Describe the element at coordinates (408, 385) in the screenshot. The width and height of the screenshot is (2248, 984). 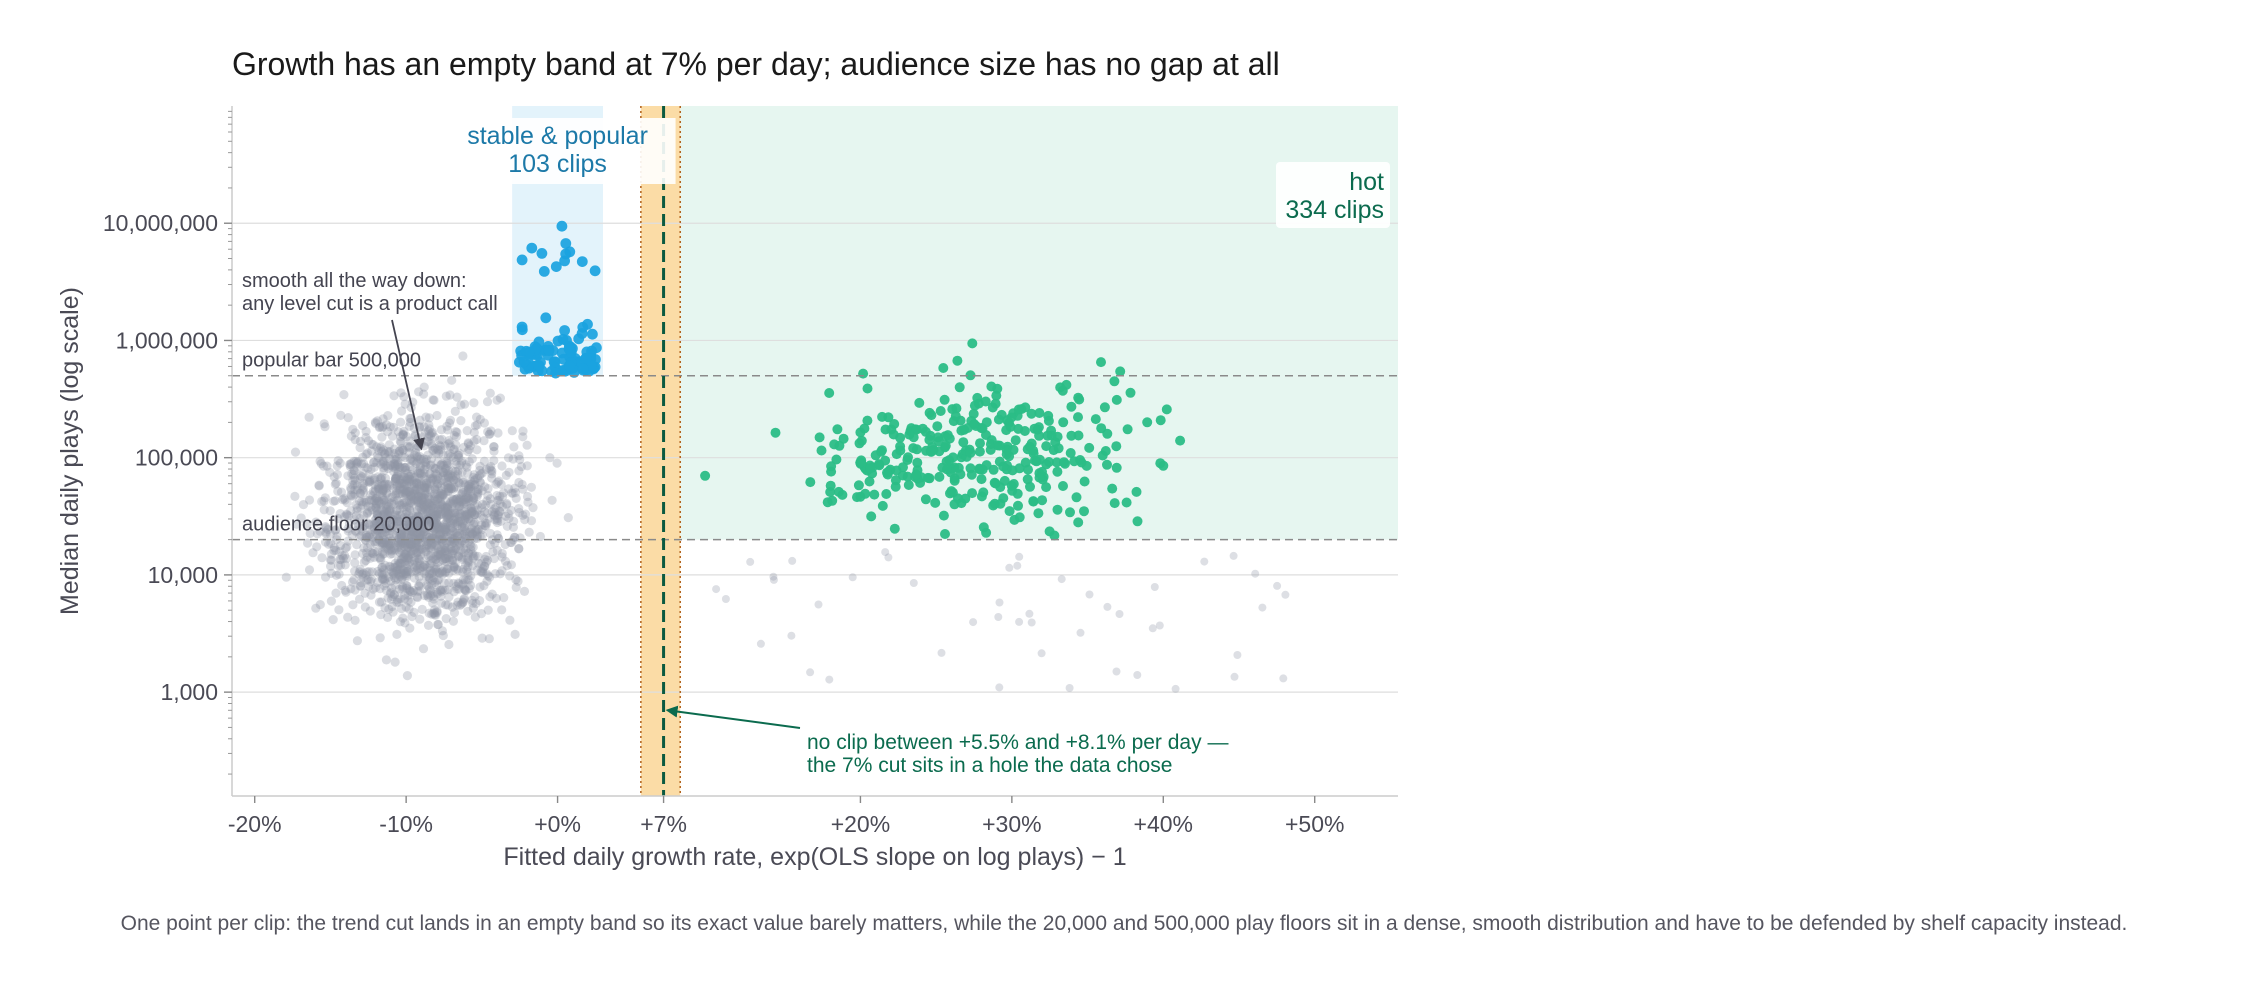
I see `smooth-annotation-arrow` at that location.